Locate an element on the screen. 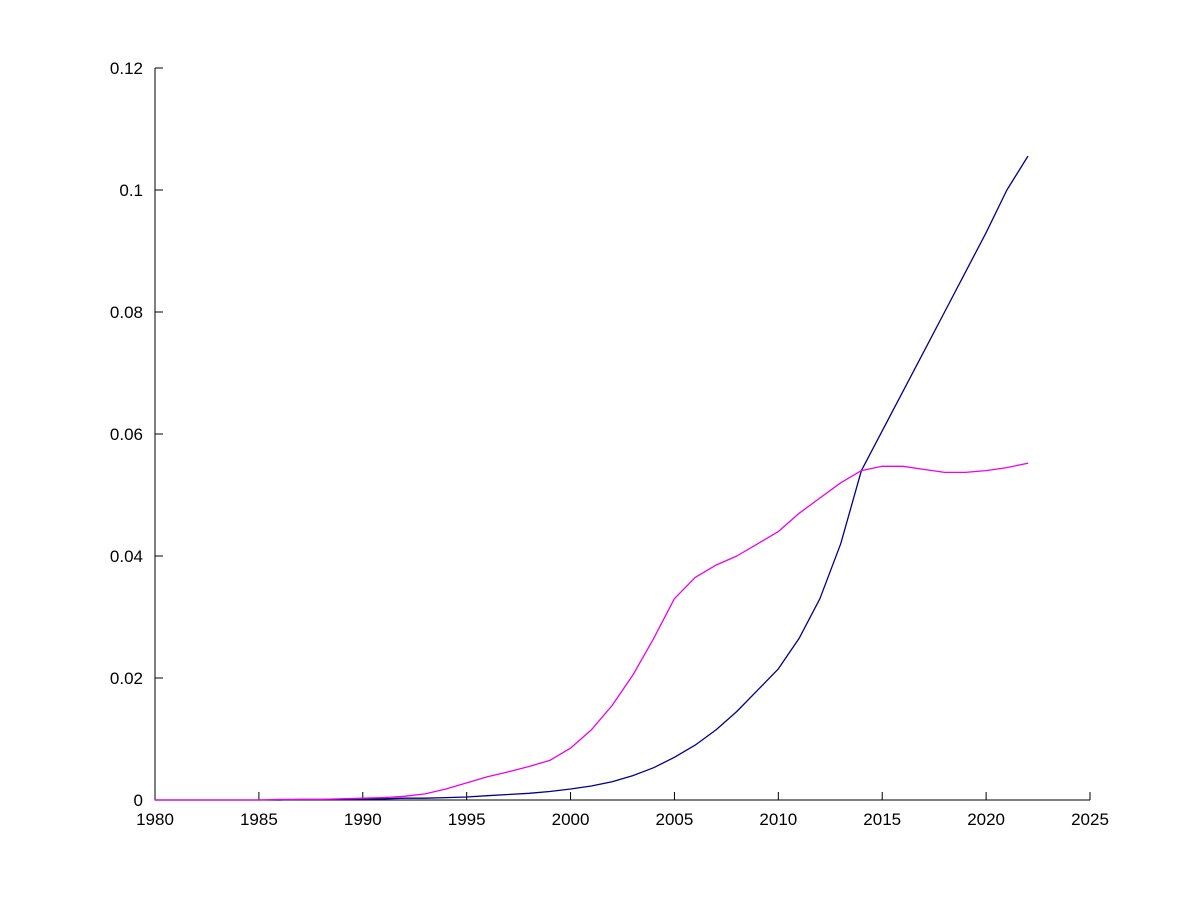 This screenshot has height=900, width=1200. y-tick-label: 0.1 is located at coordinates (131, 190).